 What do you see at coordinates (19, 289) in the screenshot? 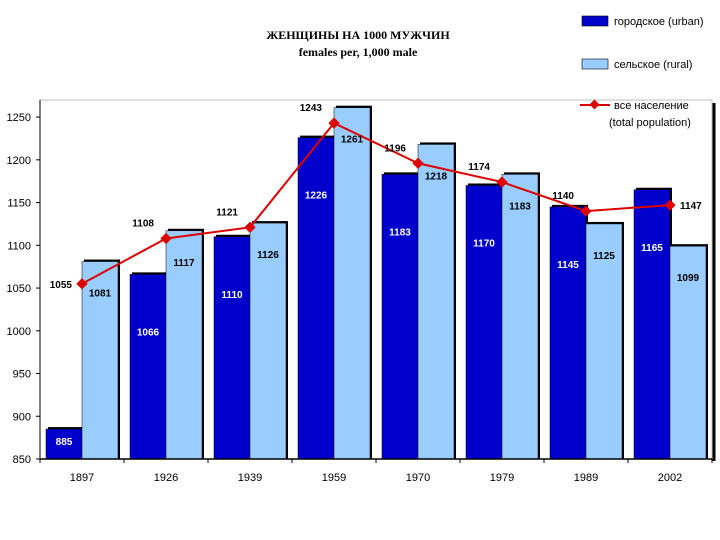
I see `y-tick-label: 1050` at bounding box center [19, 289].